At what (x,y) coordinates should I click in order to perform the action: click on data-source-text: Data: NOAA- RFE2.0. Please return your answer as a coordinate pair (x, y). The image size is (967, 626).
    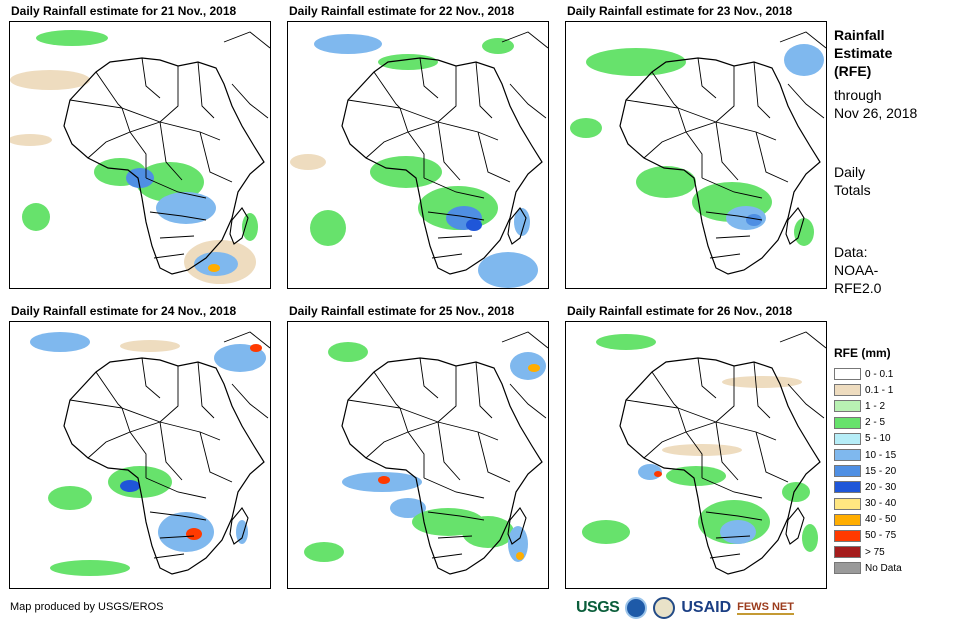
    Looking at the image, I should click on (858, 270).